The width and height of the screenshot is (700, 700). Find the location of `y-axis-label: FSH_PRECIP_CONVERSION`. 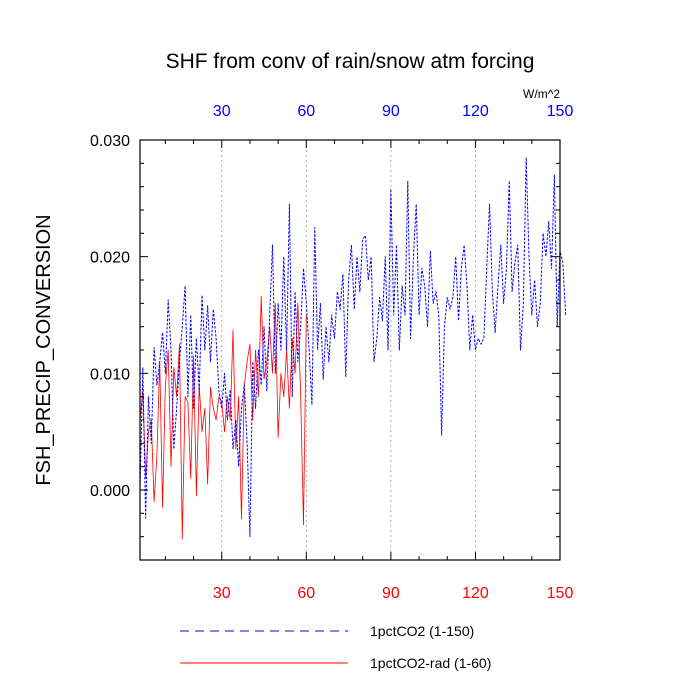

y-axis-label: FSH_PRECIP_CONVERSION is located at coordinates (44, 349).